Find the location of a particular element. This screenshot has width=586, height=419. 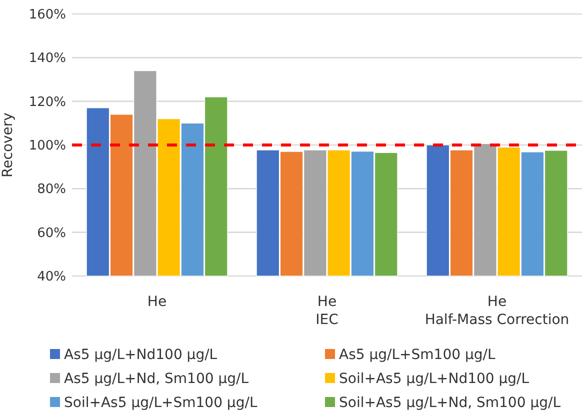

y-axis-title: Recovery is located at coordinates (8, 145).